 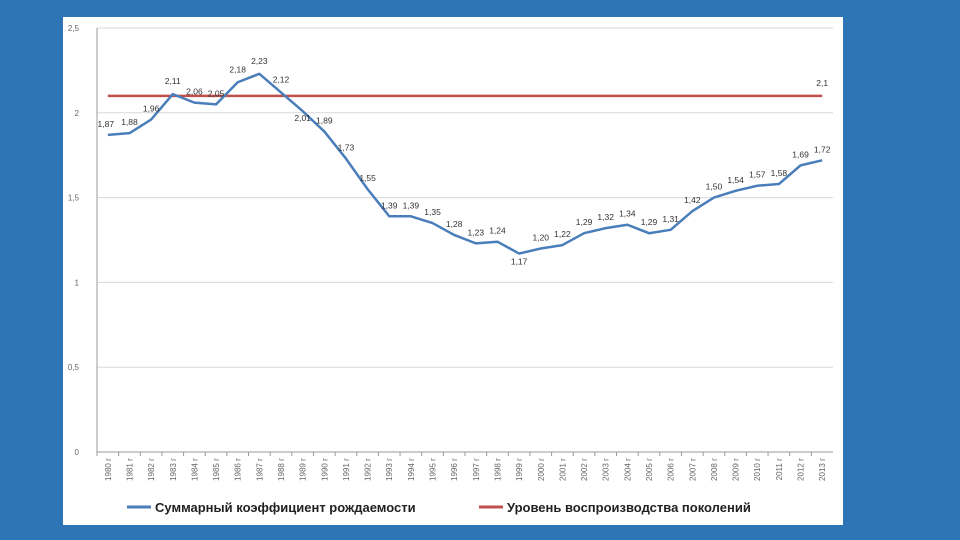 What do you see at coordinates (77, 282) in the screenshot?
I see `y-tick-label: 1` at bounding box center [77, 282].